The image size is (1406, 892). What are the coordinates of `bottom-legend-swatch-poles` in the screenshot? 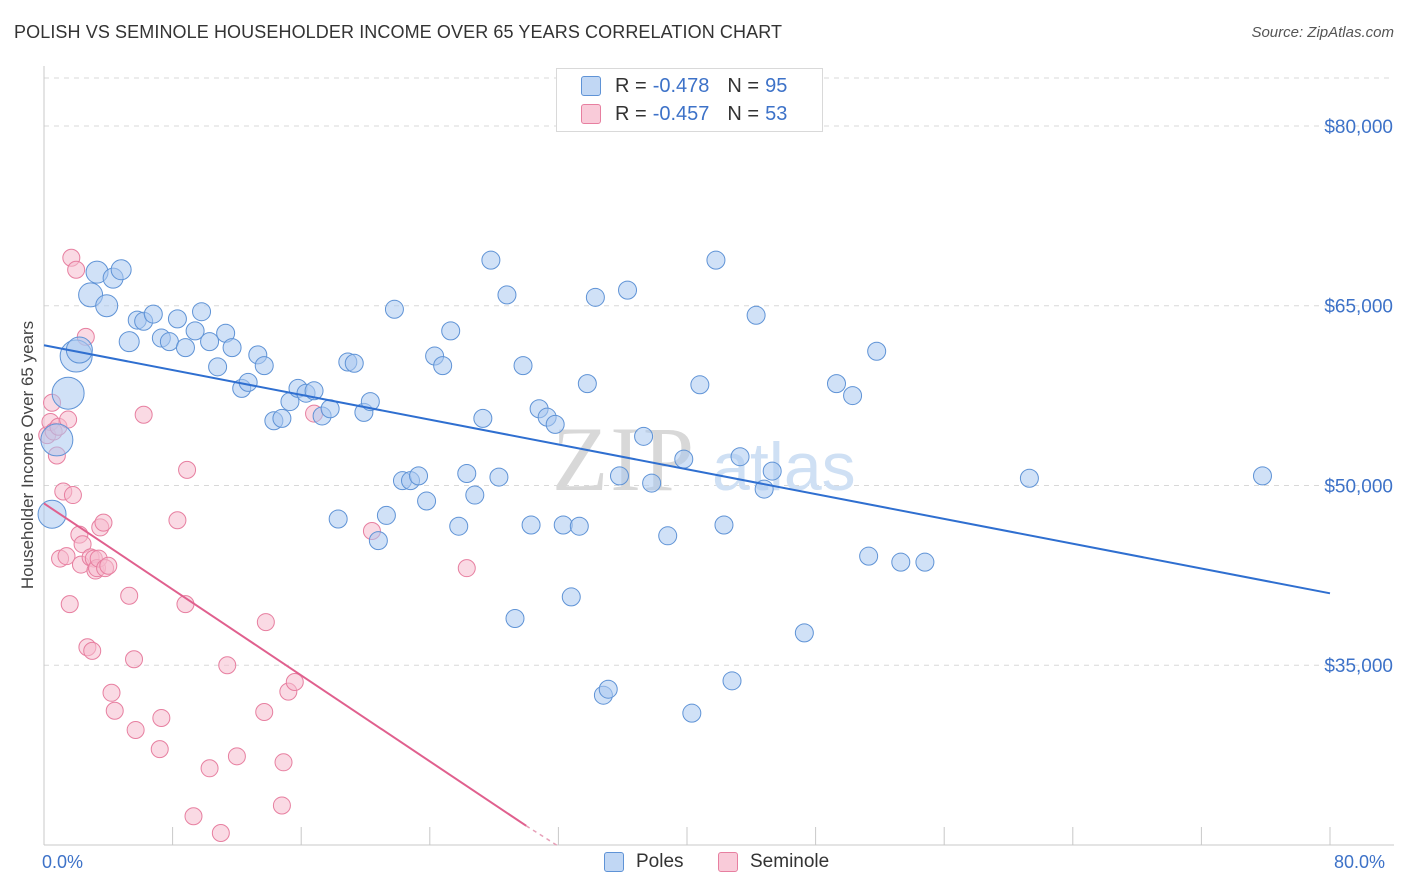 It's located at (614, 862).